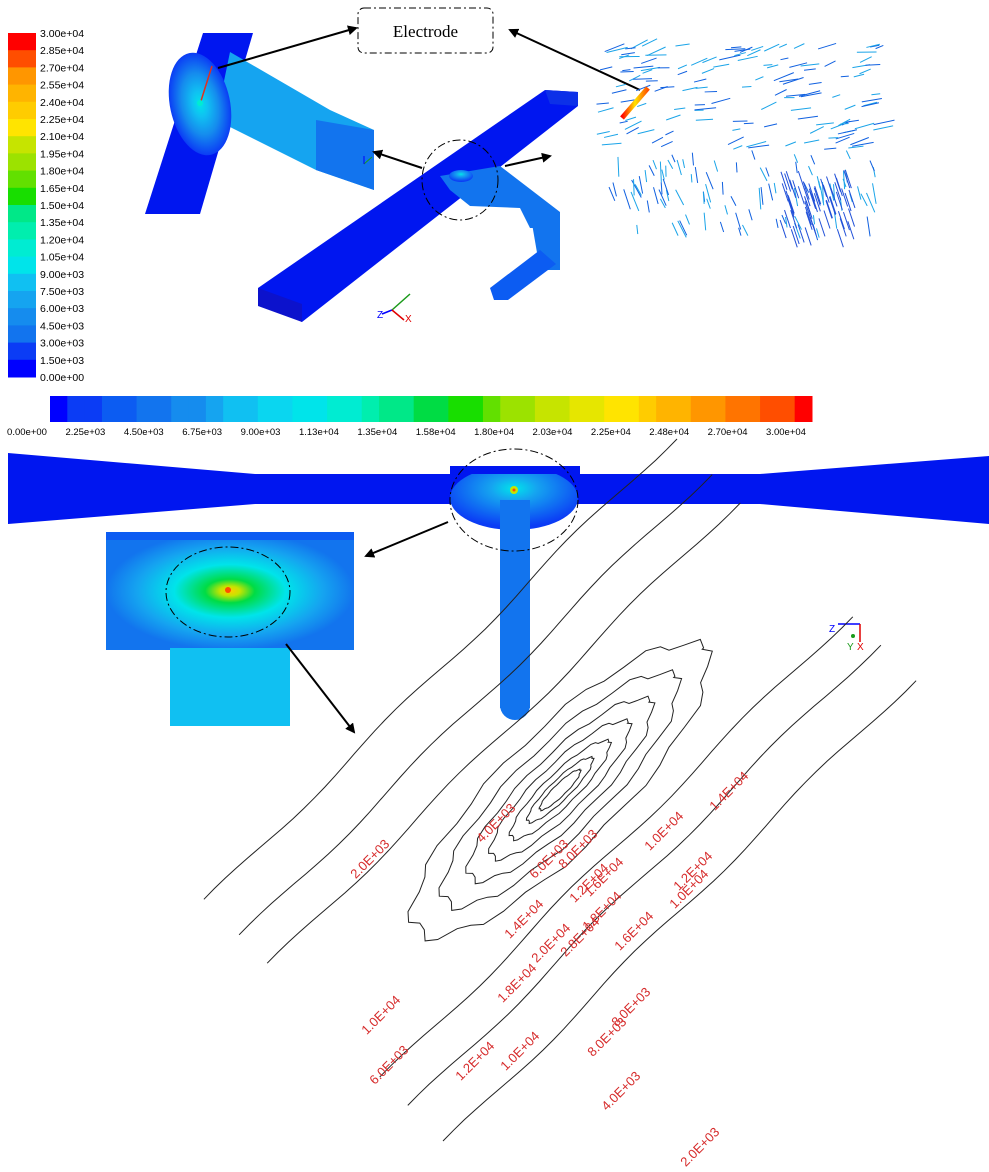 Image resolution: width=989 pixels, height=1172 pixels. I want to click on legend-label: 1.35e+04, so click(62, 223).